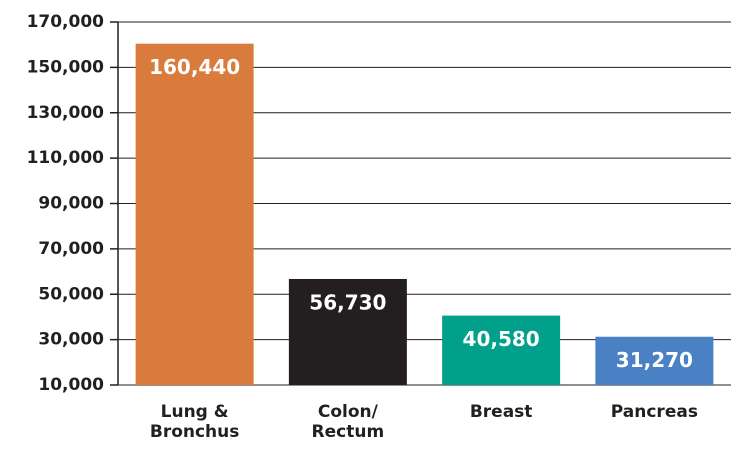 The width and height of the screenshot is (734, 455). Describe the element at coordinates (501, 412) in the screenshot. I see `x-tick-label: Breast` at that location.